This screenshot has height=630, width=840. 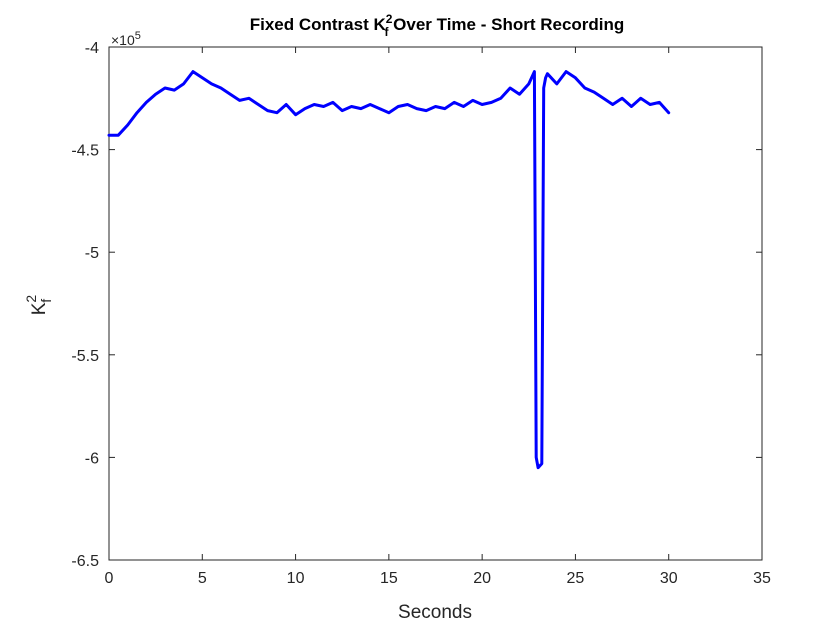 What do you see at coordinates (85, 356) in the screenshot?
I see `y-tick-label: -5.5` at bounding box center [85, 356].